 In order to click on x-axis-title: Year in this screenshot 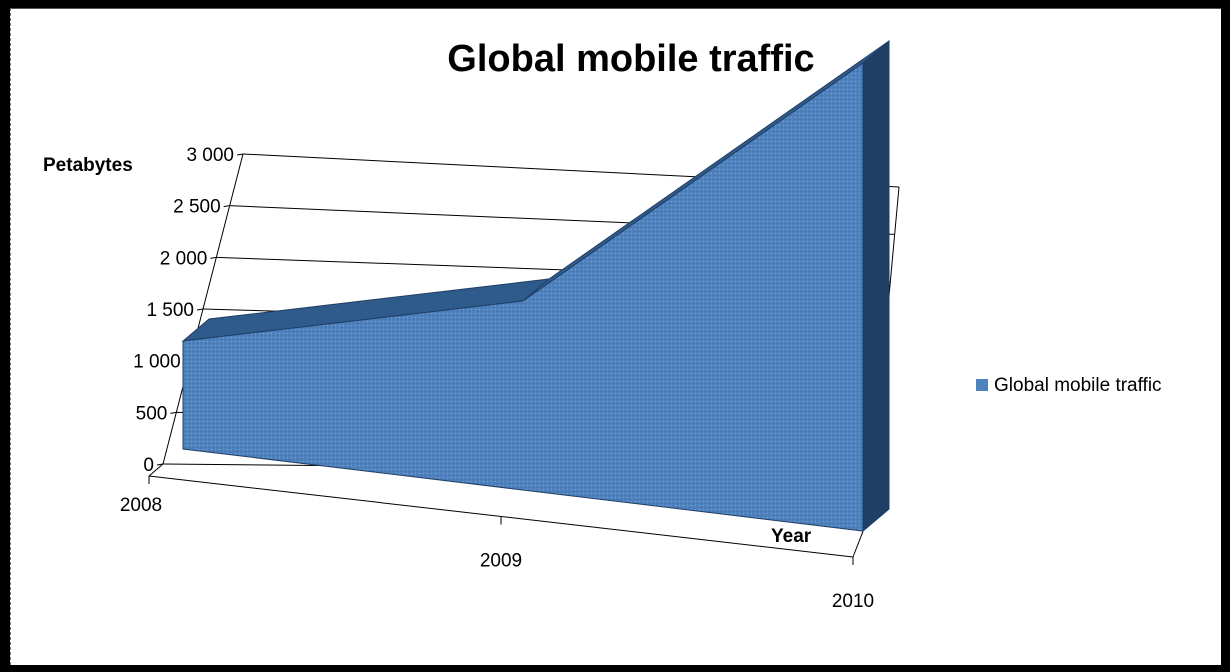, I will do `click(791, 536)`.